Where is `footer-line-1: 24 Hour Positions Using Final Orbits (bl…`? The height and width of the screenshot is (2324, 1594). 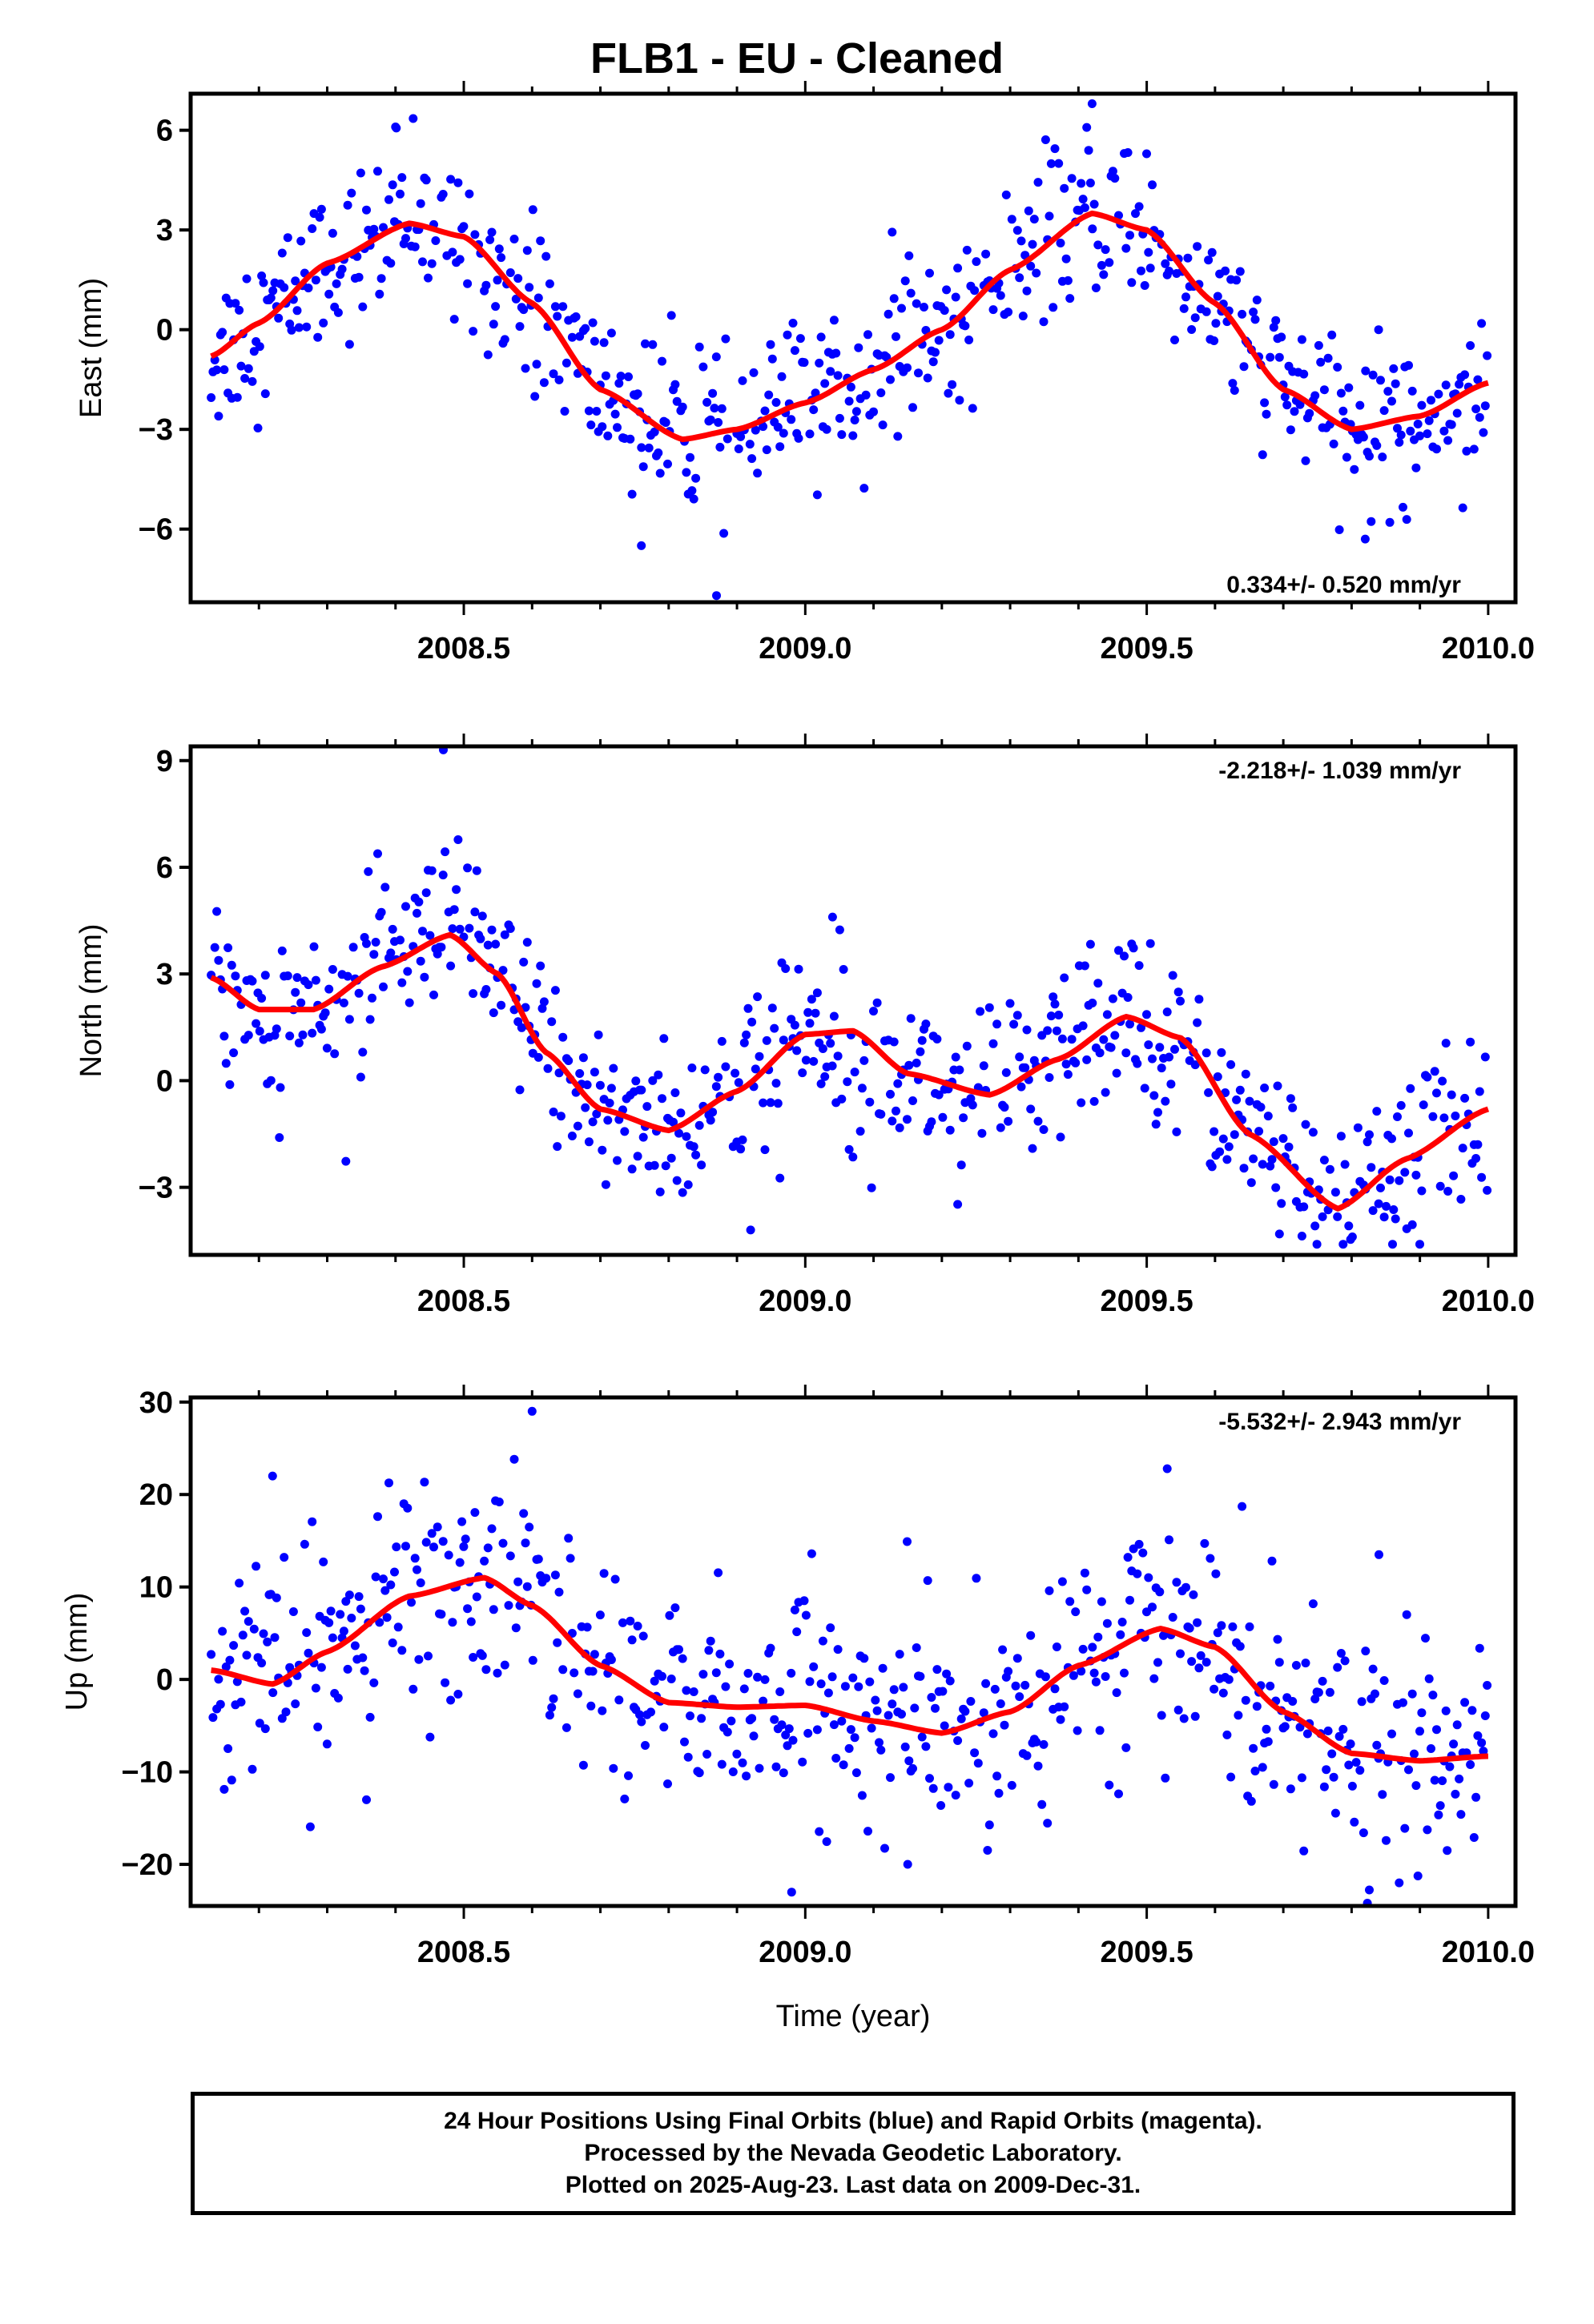 footer-line-1: 24 Hour Positions Using Final Orbits (bl… is located at coordinates (853, 2121).